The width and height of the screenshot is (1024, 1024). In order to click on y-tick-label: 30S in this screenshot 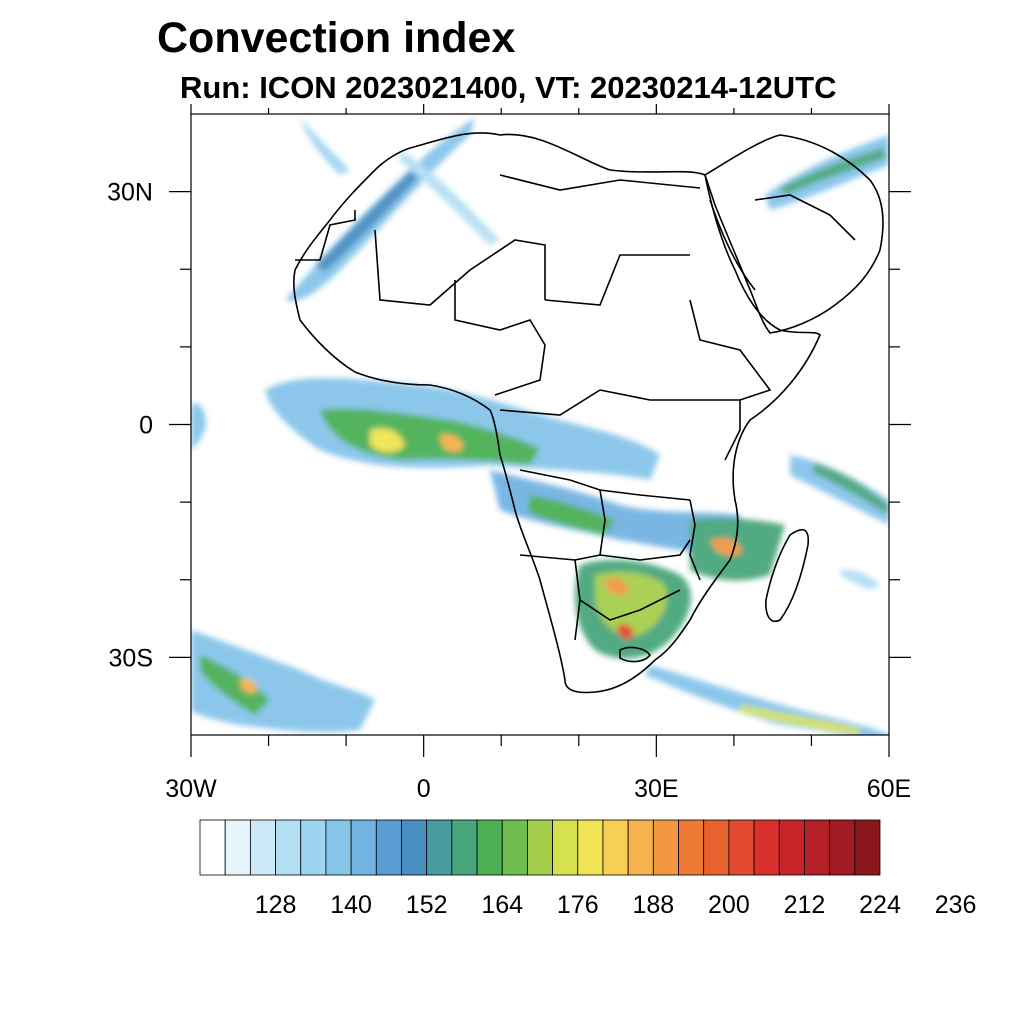, I will do `click(131, 658)`.